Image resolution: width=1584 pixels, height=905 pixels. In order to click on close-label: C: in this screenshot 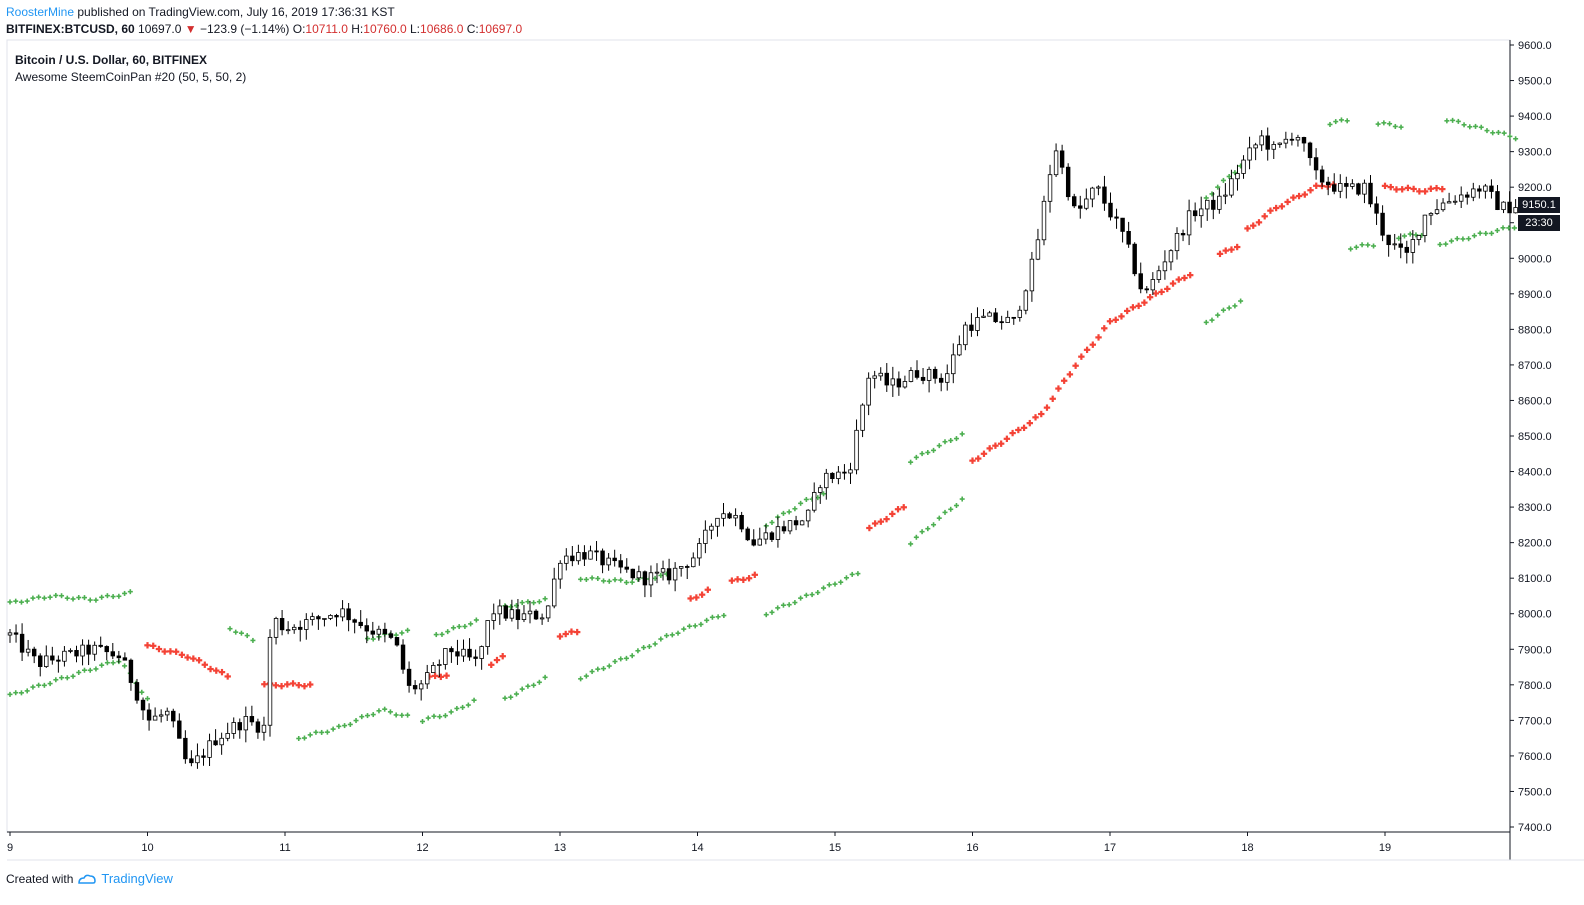, I will do `click(472, 29)`.